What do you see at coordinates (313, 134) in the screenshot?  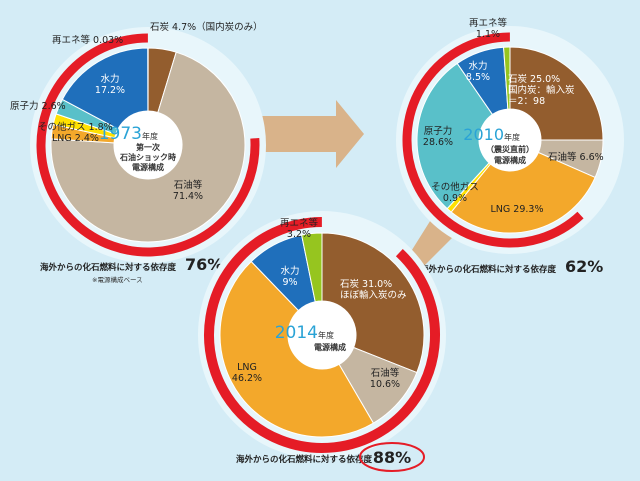 I see `arrow-right` at bounding box center [313, 134].